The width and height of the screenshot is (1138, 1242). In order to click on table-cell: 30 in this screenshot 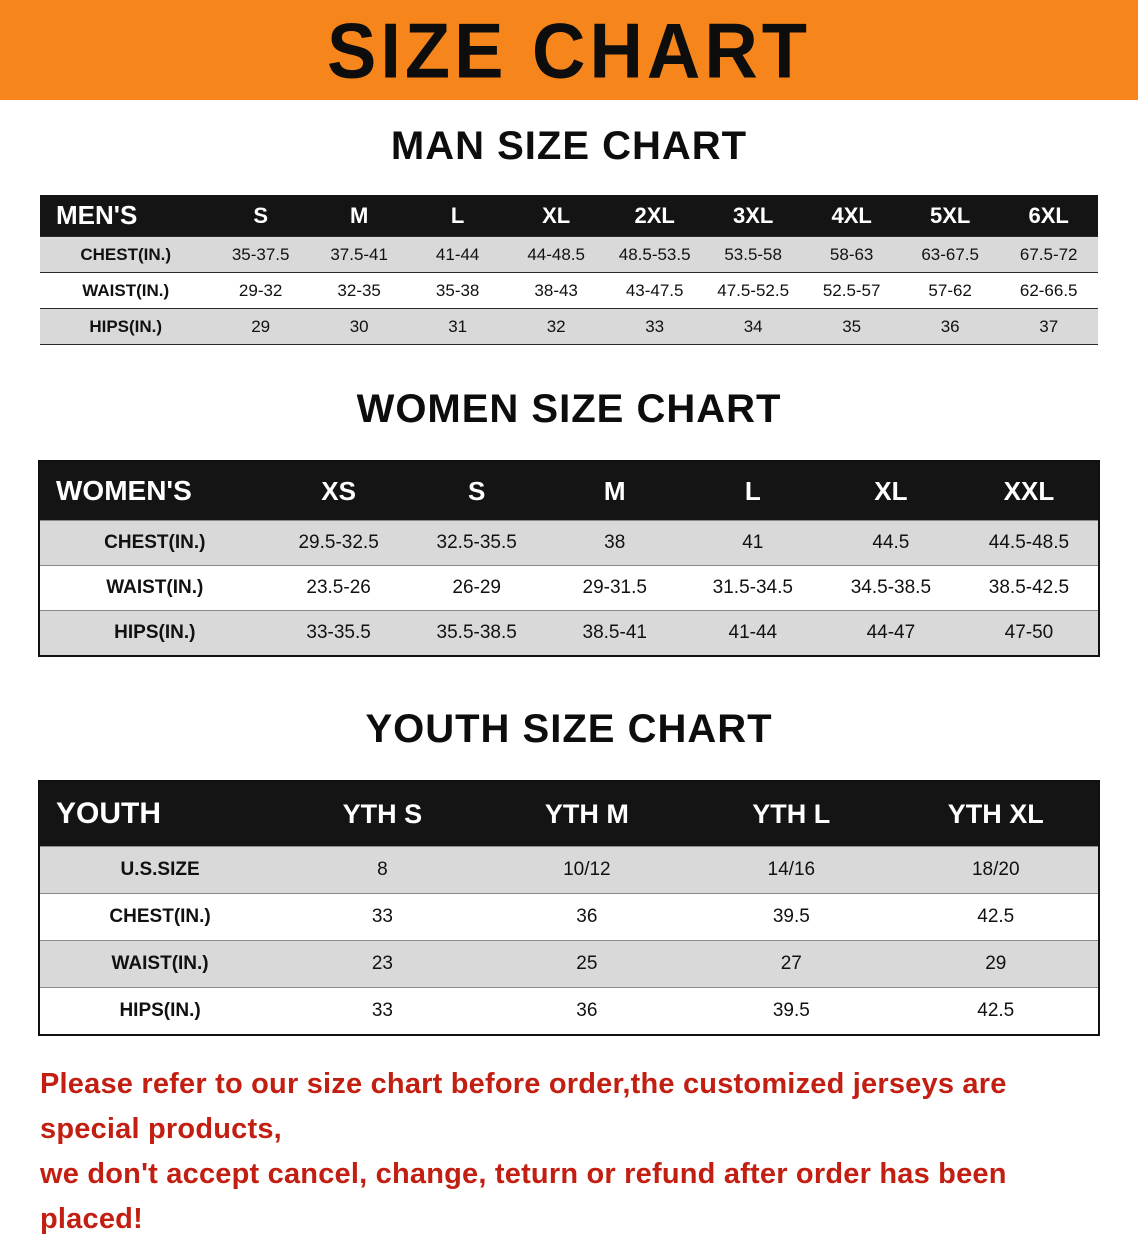, I will do `click(359, 326)`.